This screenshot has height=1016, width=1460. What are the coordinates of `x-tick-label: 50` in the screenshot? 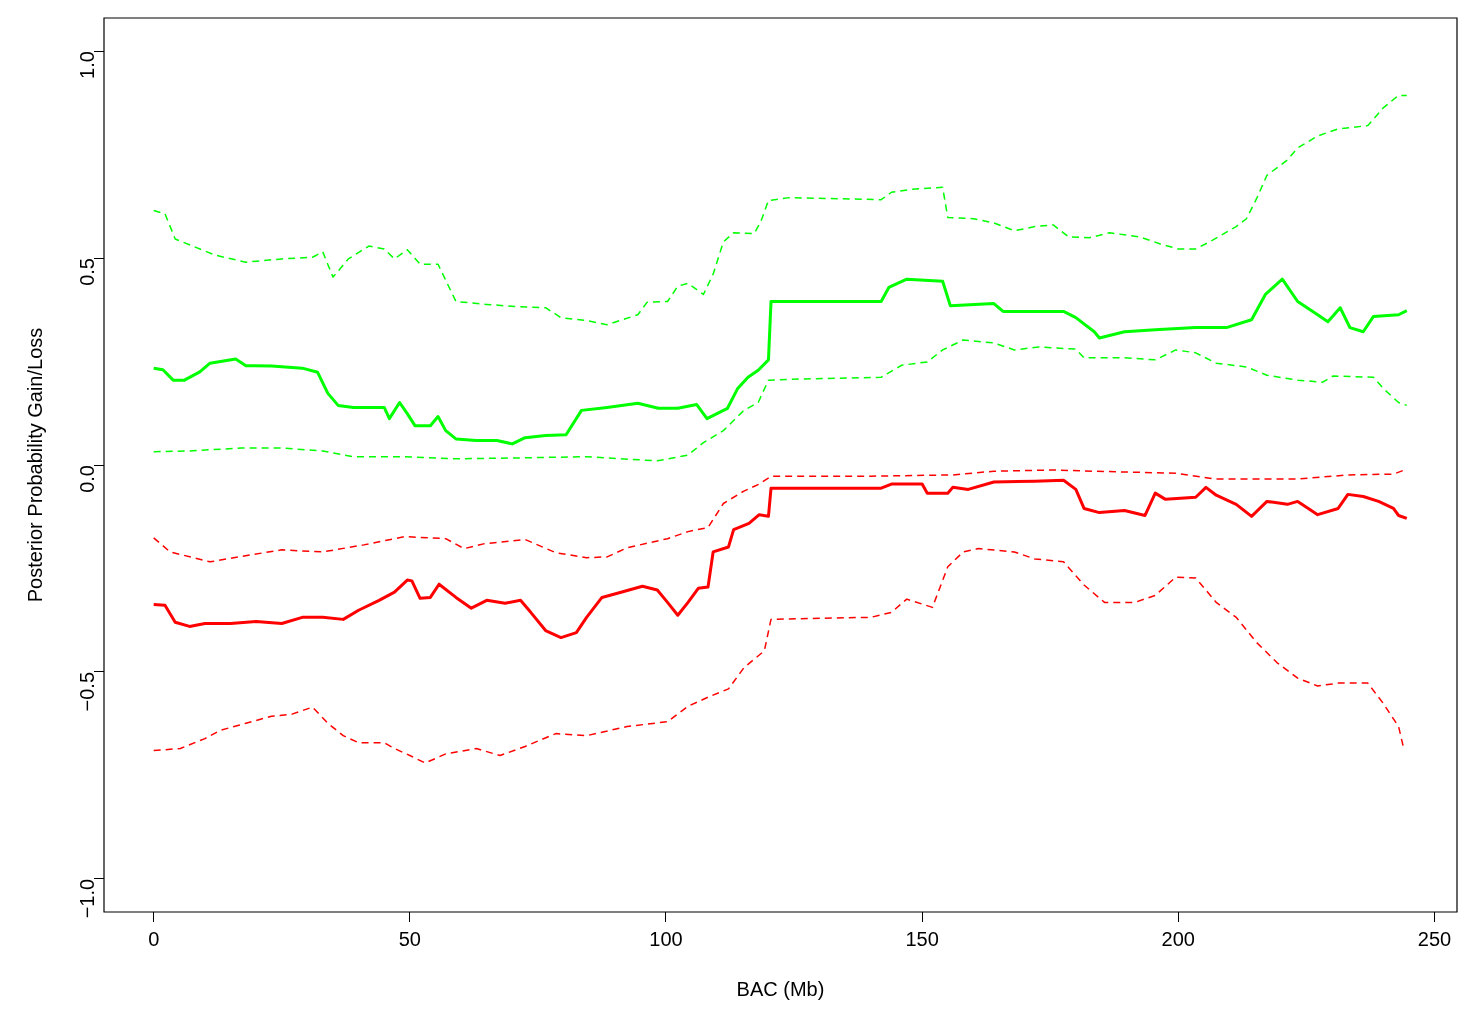 It's located at (409, 938).